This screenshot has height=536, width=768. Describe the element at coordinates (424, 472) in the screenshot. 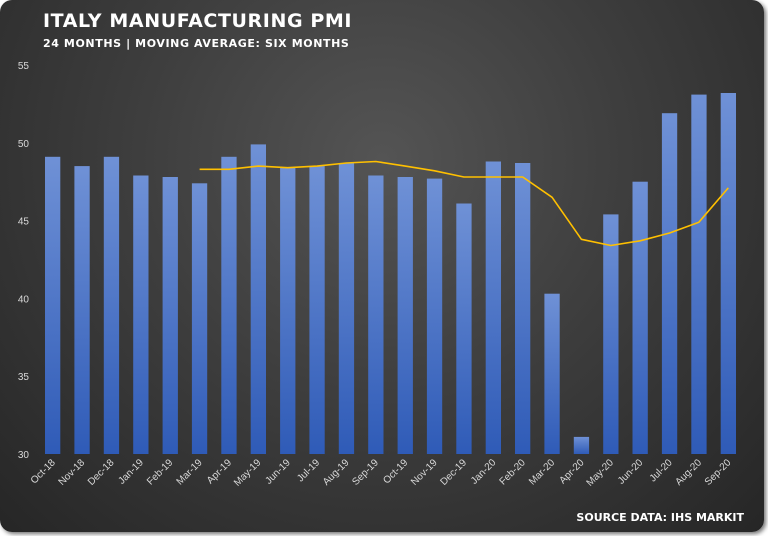

I see `x-tick-label: Nov-19` at that location.